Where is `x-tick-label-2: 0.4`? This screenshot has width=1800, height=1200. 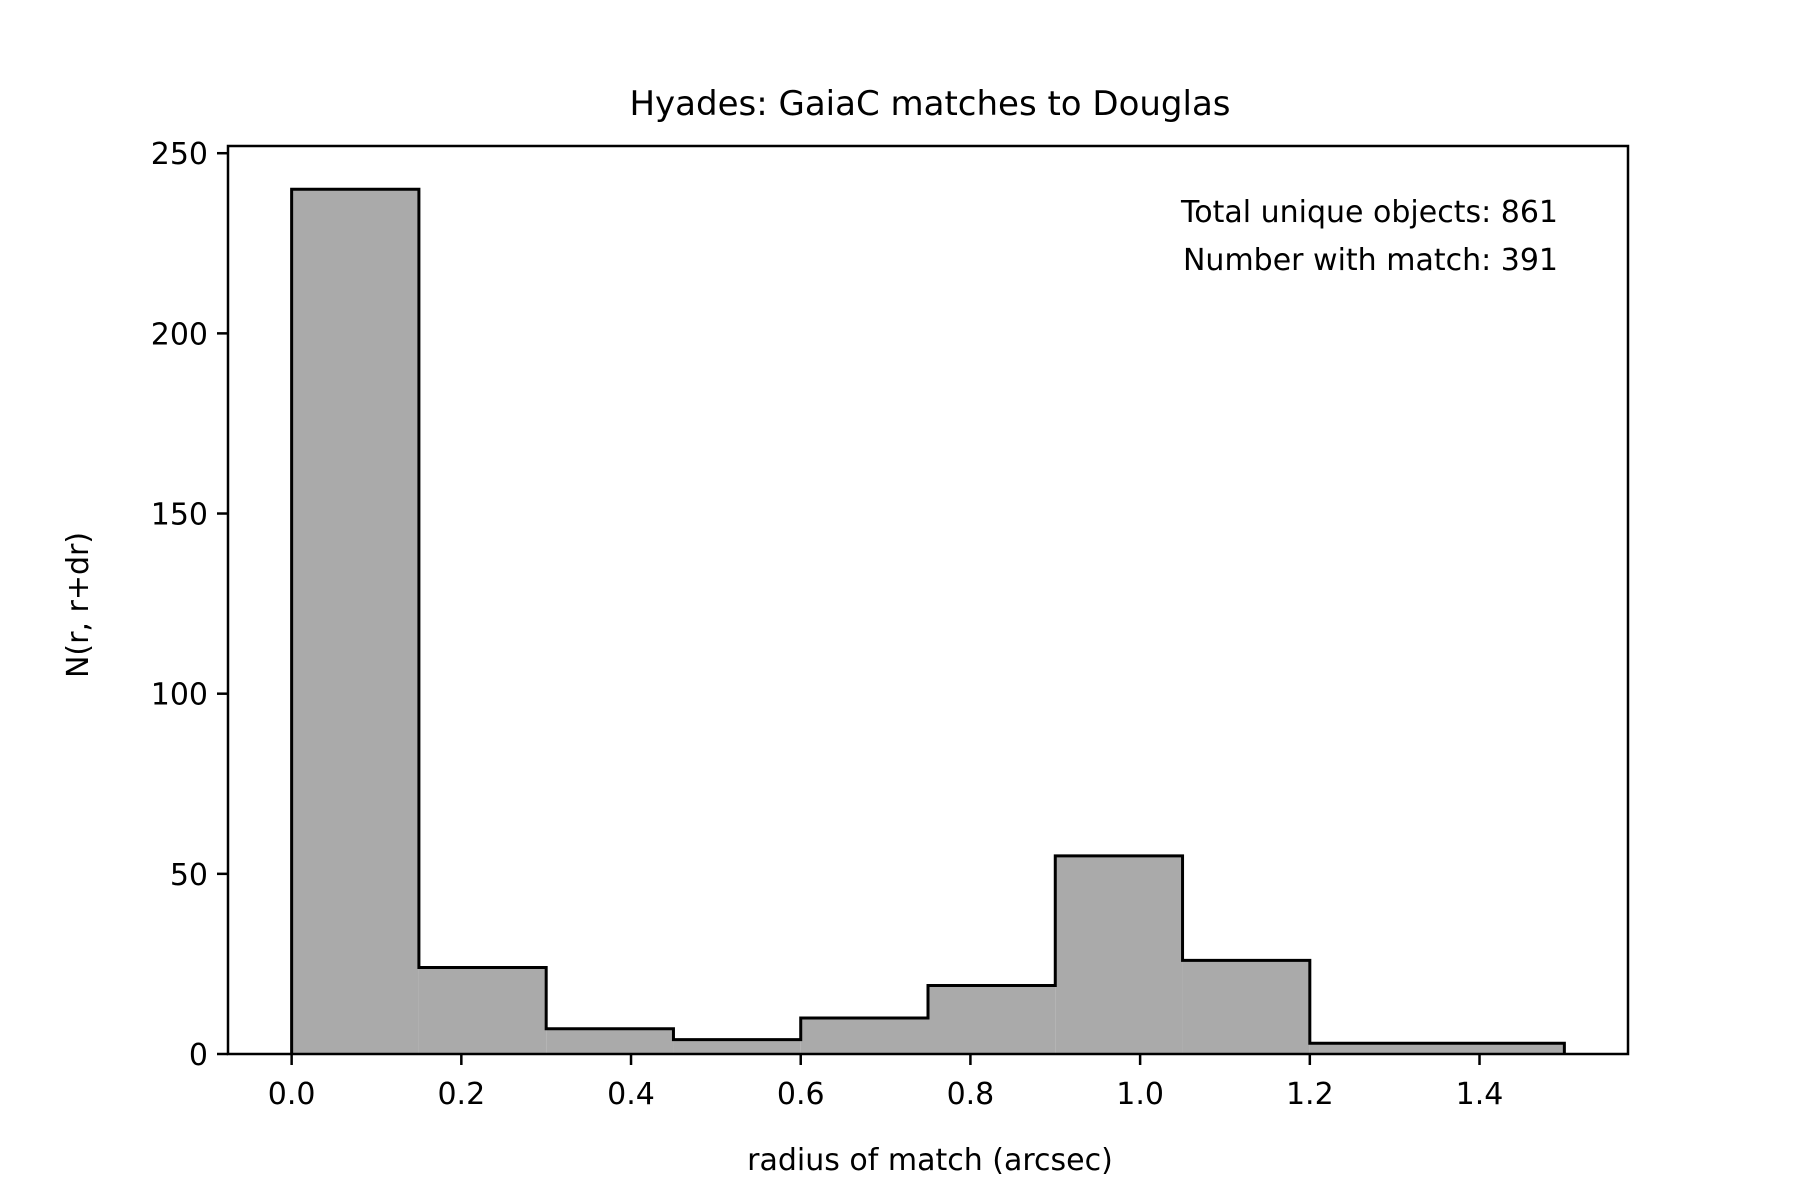
x-tick-label-2: 0.4 is located at coordinates (631, 1094).